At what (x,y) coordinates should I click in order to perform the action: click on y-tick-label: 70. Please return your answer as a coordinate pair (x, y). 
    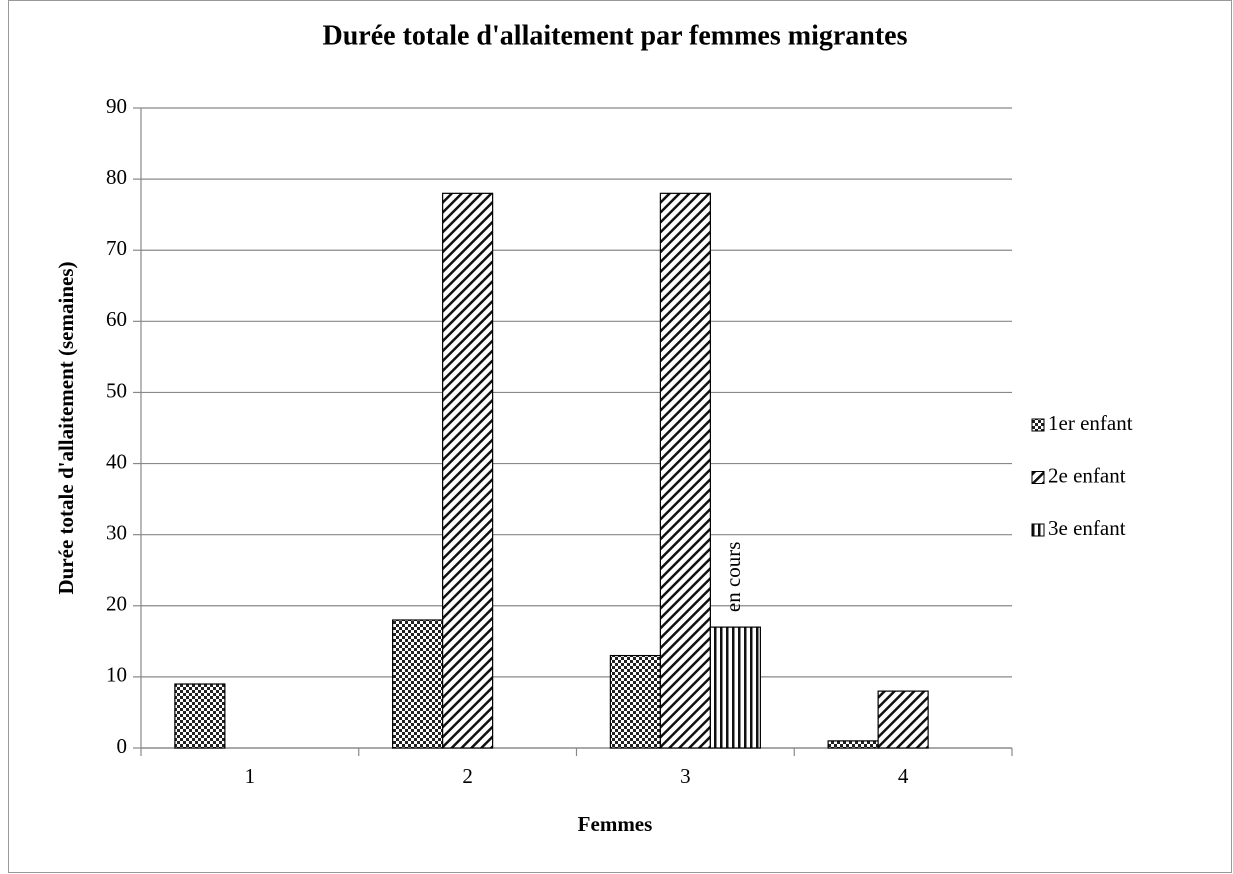
    Looking at the image, I should click on (116, 248).